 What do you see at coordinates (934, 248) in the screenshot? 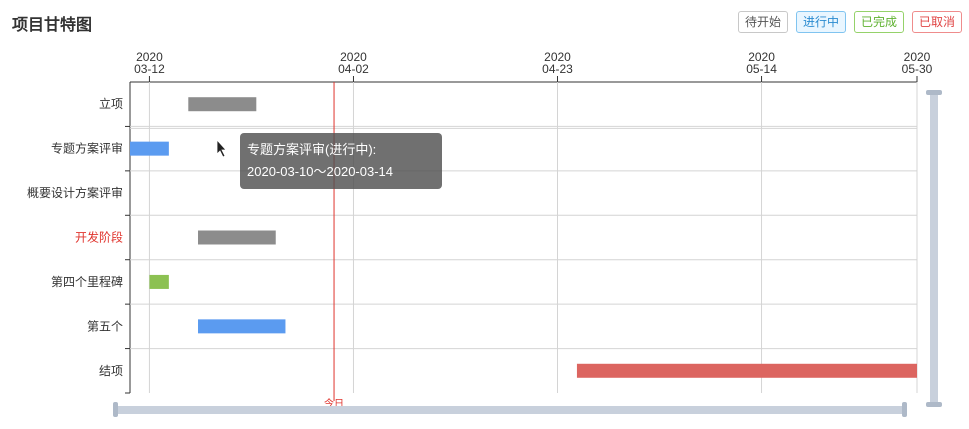
I see `vertical-scrollbar` at bounding box center [934, 248].